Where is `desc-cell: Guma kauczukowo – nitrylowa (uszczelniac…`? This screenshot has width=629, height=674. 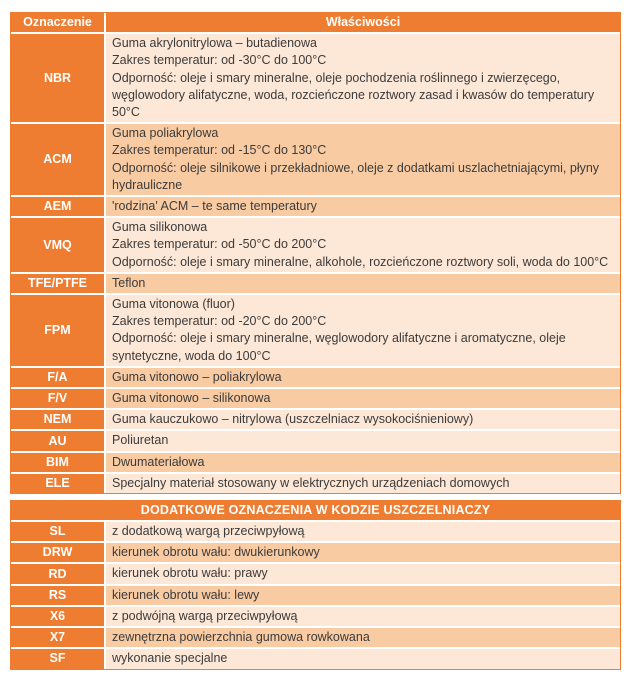 desc-cell: Guma kauczukowo – nitrylowa (uszczelniac… is located at coordinates (363, 420).